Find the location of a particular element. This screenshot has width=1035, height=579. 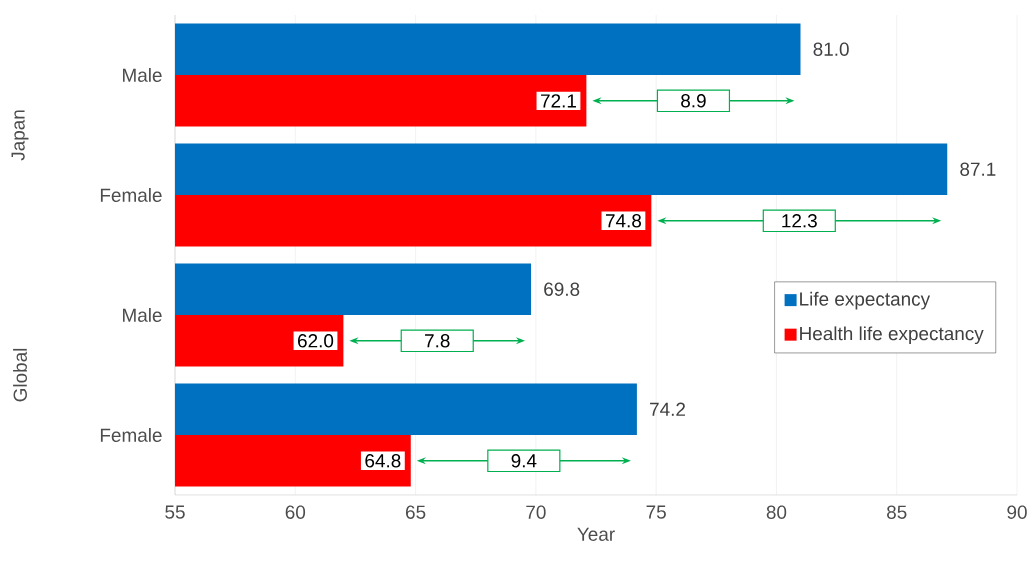

x-tick-label: 60 is located at coordinates (295, 512).